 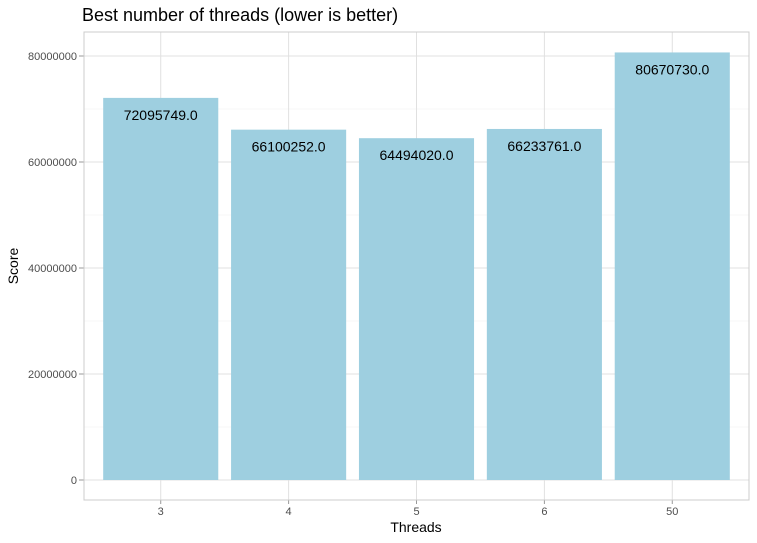 What do you see at coordinates (415, 527) in the screenshot?
I see `x-axis-title: Threads` at bounding box center [415, 527].